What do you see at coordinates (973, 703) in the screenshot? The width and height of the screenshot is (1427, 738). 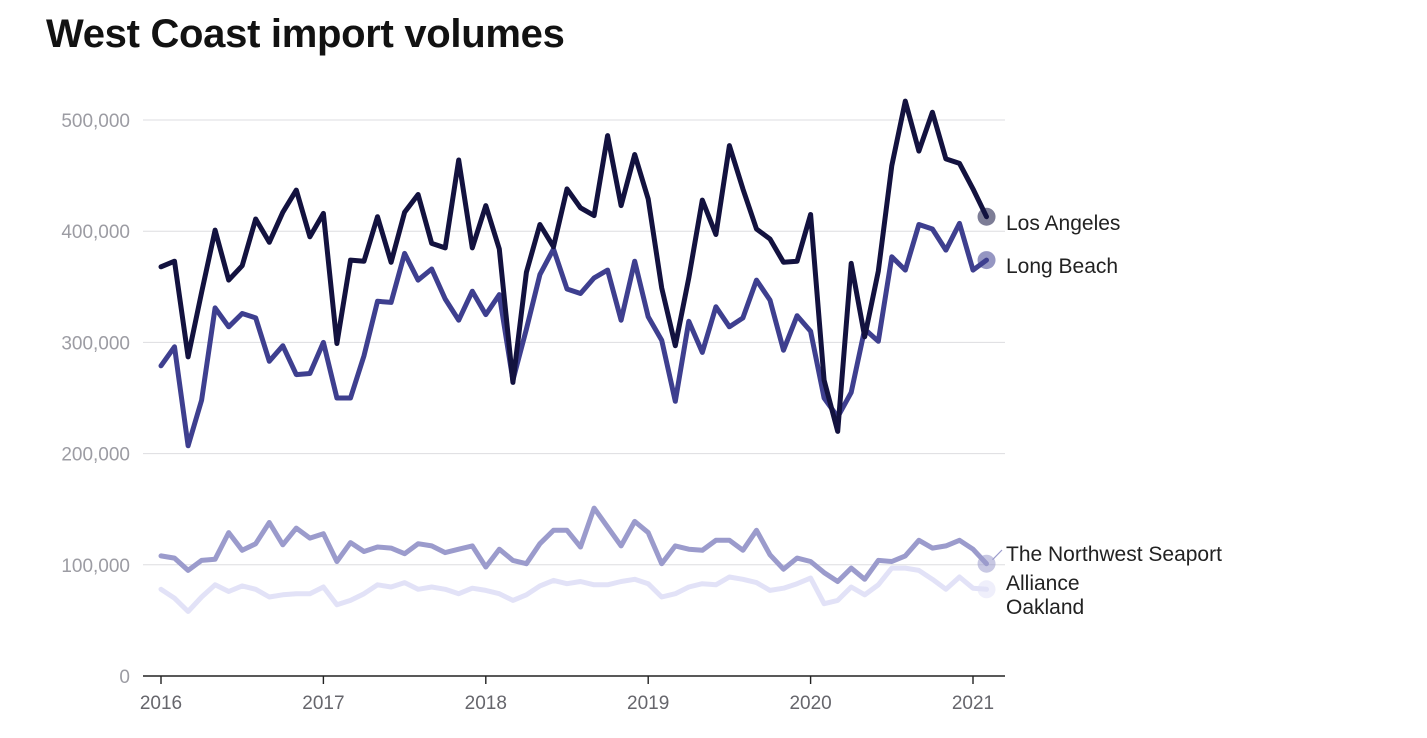 I see `x-tick-label: 2021` at bounding box center [973, 703].